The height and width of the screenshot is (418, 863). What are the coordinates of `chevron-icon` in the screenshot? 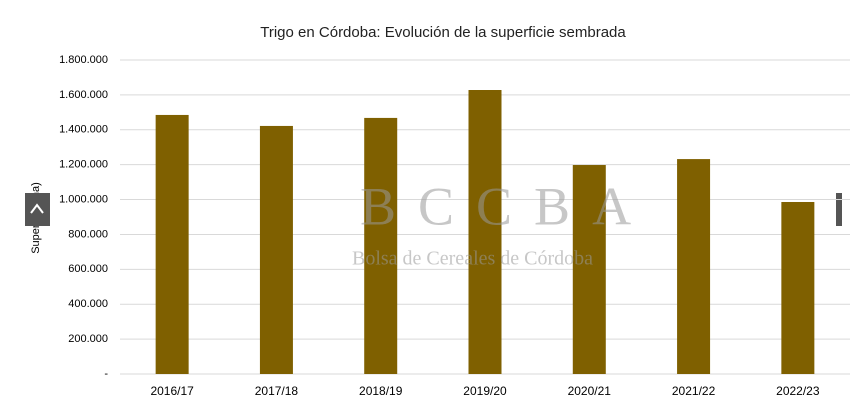 It's located at (37, 208).